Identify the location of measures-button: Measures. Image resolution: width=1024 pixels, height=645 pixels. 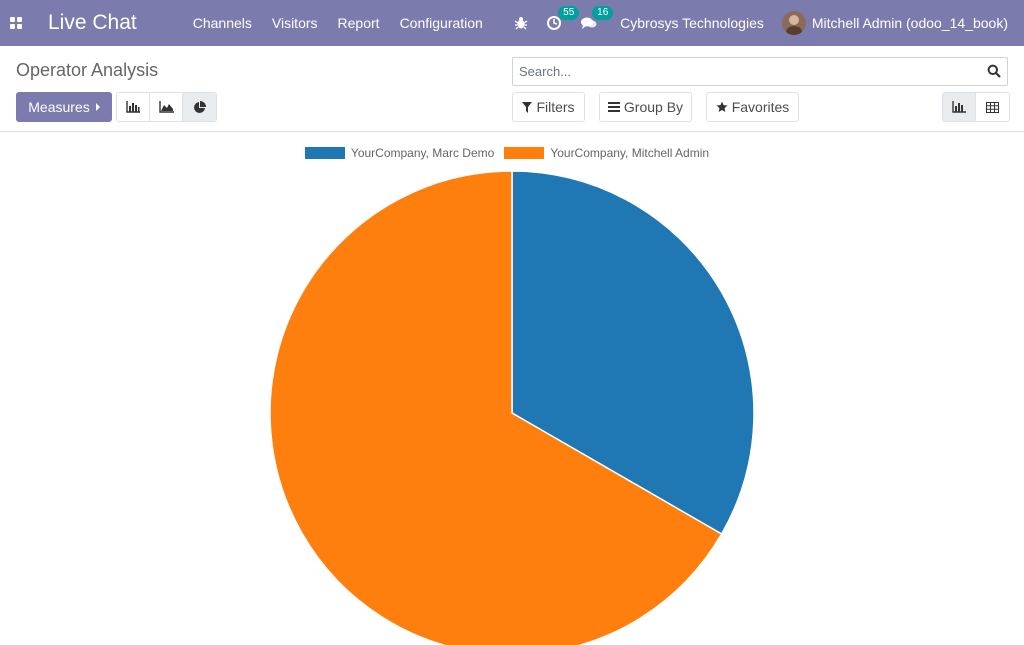
(64, 107).